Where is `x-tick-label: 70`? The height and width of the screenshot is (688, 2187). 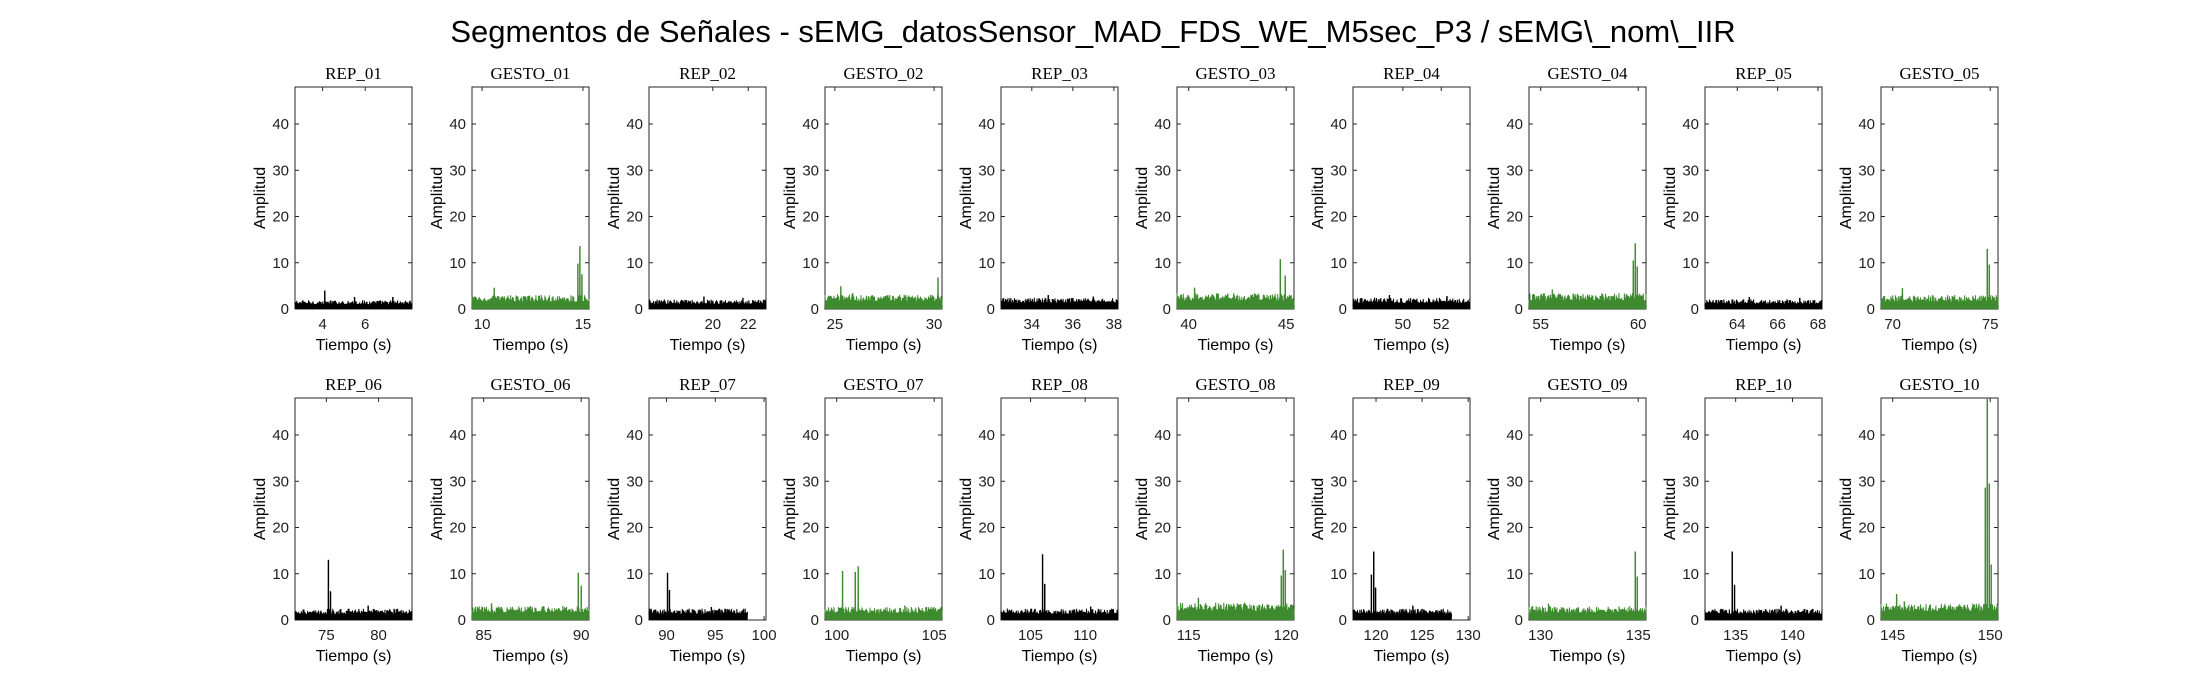
x-tick-label: 70 is located at coordinates (1892, 324).